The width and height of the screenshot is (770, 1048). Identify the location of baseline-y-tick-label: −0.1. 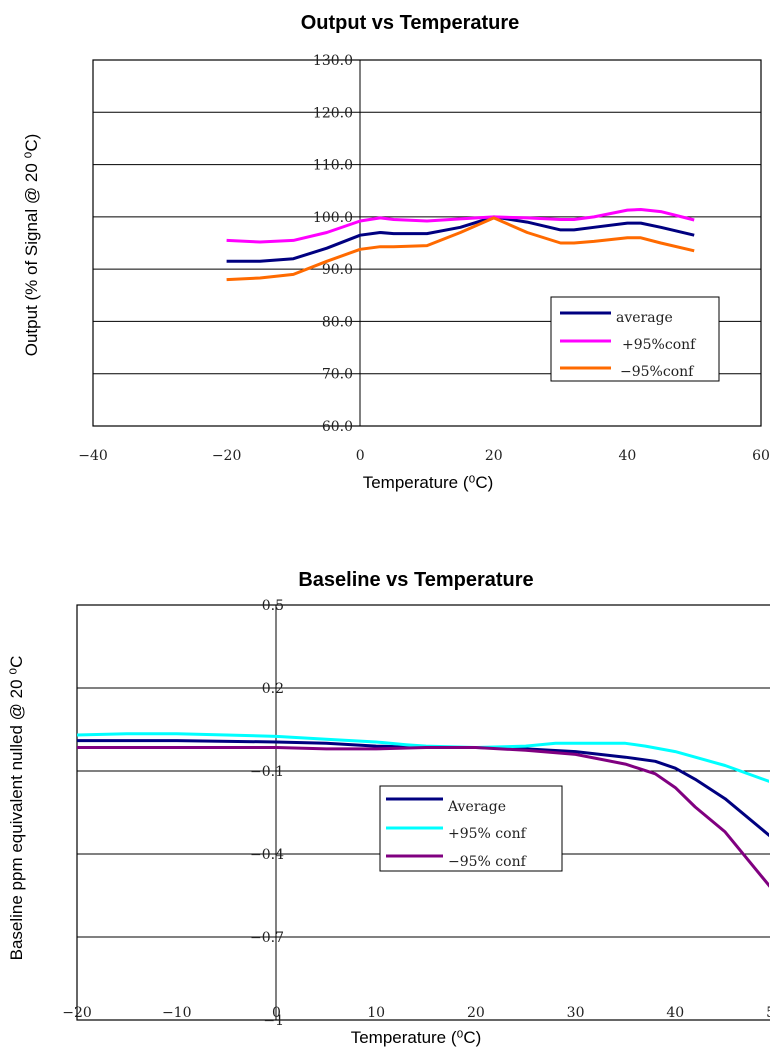
(267, 772).